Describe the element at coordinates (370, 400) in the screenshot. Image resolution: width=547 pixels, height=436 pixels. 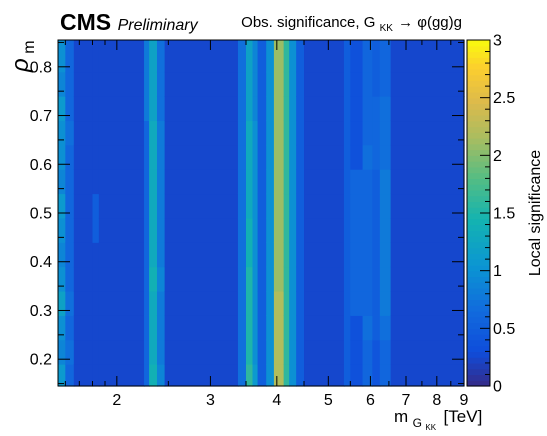
I see `x-axis-tick-label: 6` at that location.